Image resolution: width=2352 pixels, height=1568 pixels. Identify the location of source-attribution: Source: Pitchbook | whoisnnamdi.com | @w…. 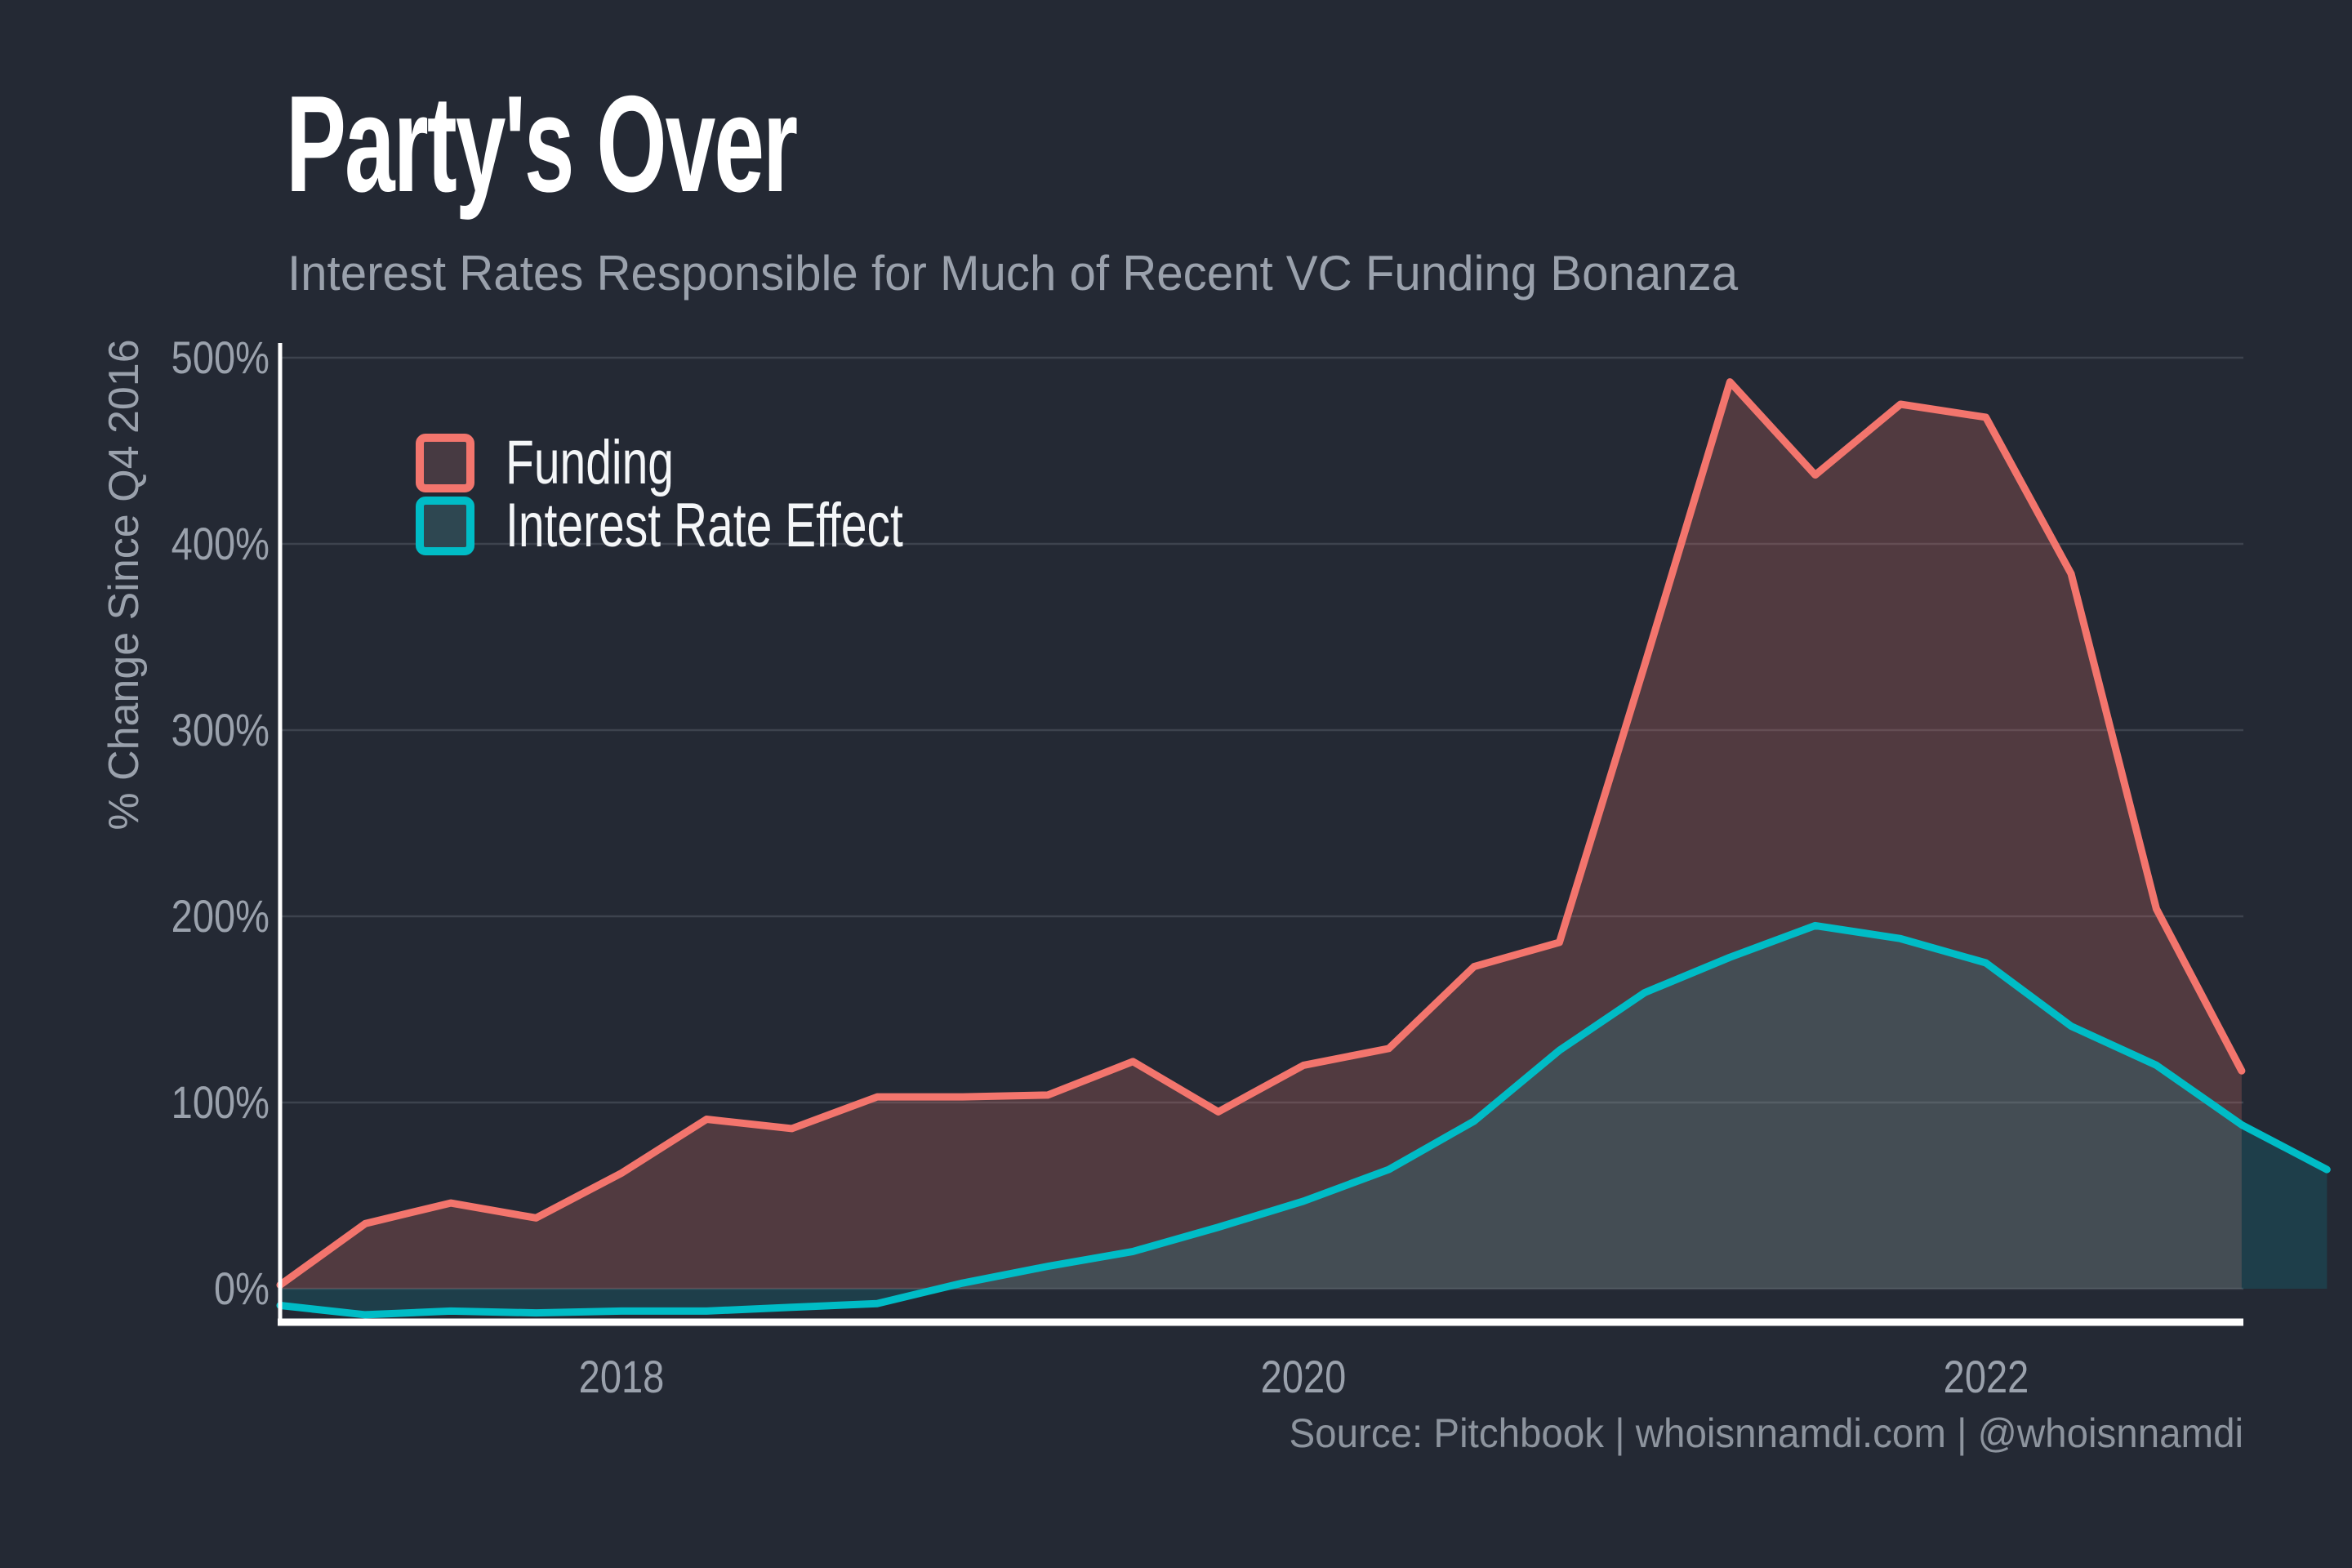
(1766, 1433).